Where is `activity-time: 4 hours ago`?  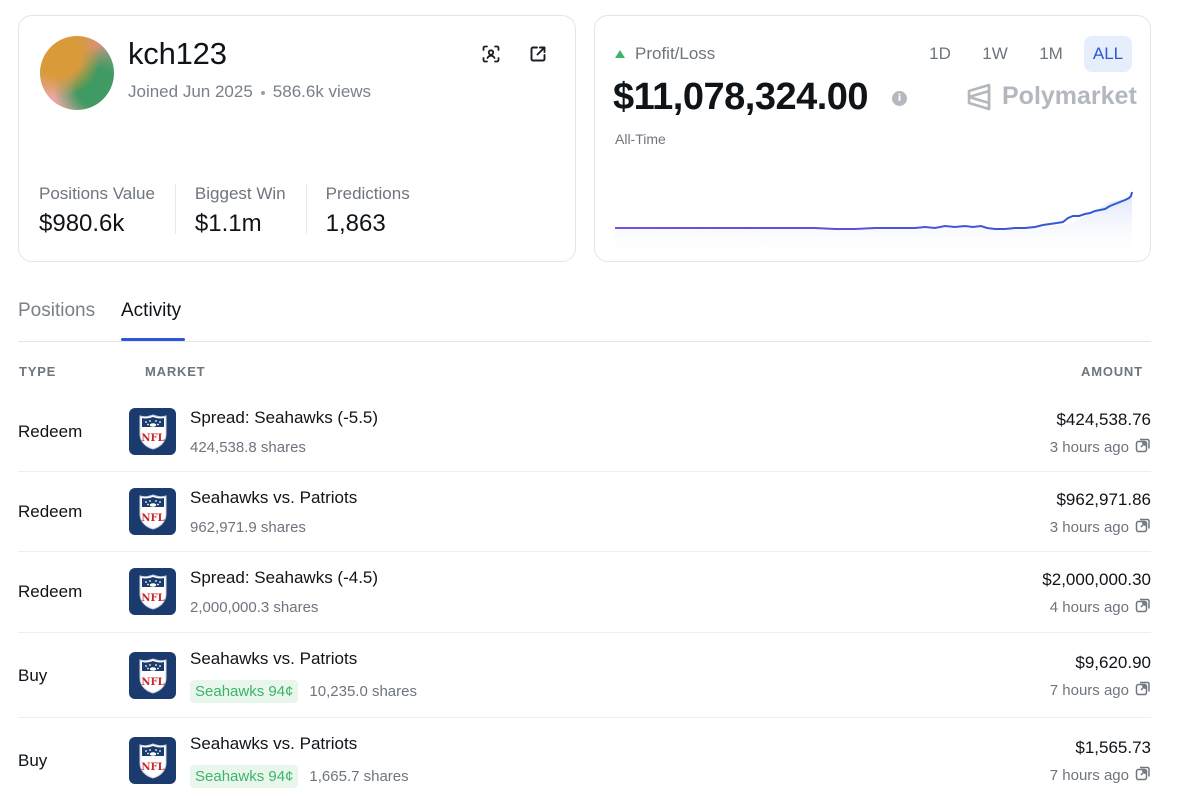
activity-time: 4 hours ago is located at coordinates (1100, 607).